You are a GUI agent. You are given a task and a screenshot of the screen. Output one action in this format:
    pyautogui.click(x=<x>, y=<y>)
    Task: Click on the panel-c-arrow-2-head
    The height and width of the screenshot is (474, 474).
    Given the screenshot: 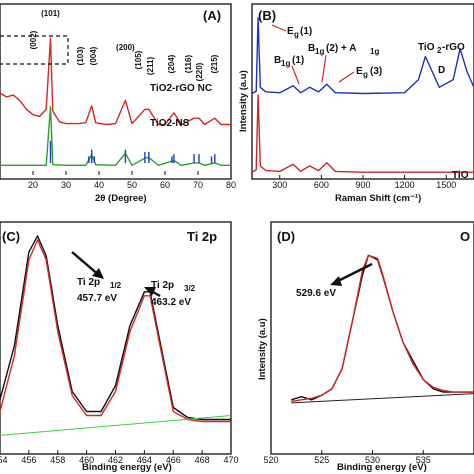 What is the action you would take?
    pyautogui.click(x=150, y=291)
    